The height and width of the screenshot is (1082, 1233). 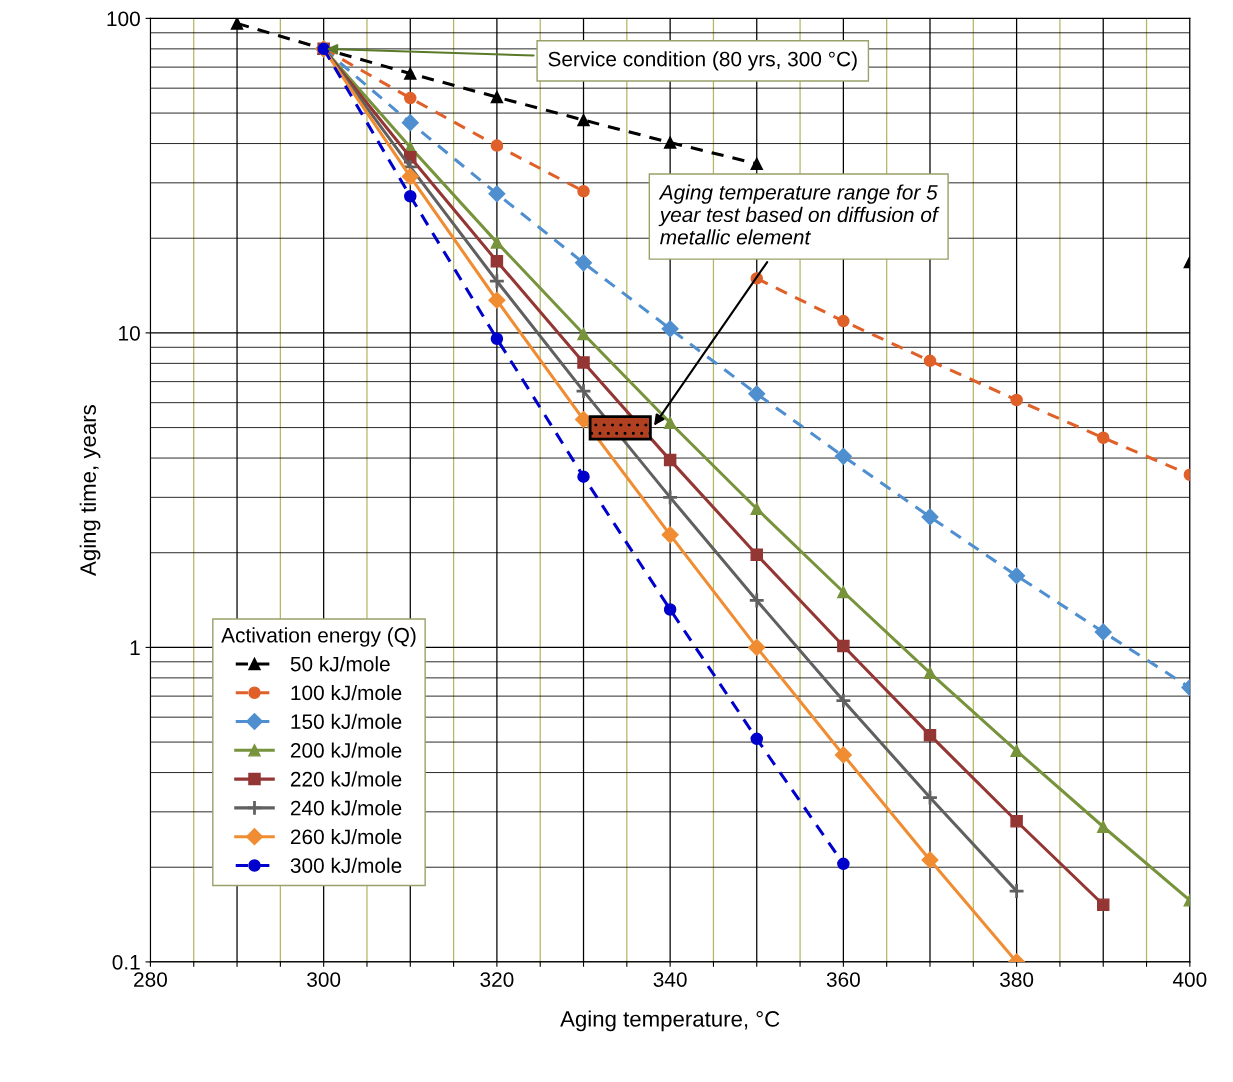 I want to click on x-tick-label: 320, so click(x=497, y=979).